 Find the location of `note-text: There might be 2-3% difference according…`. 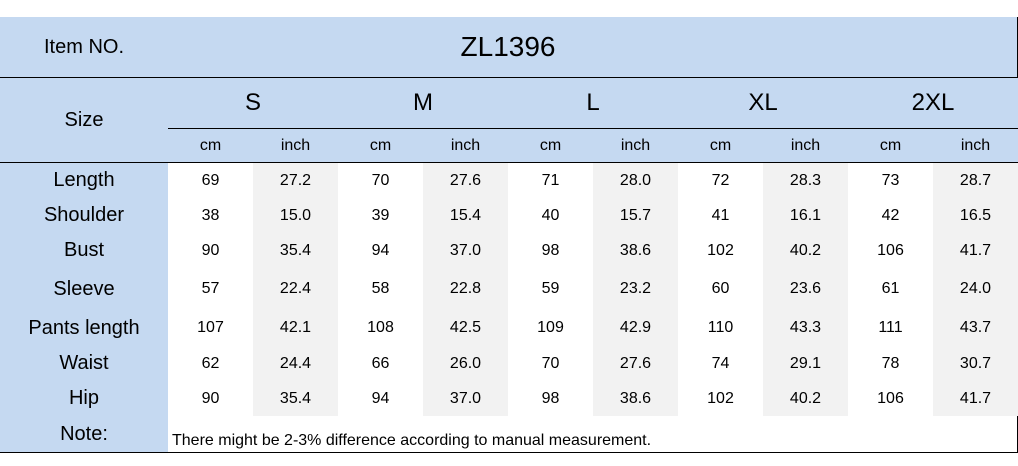

note-text: There might be 2-3% difference according… is located at coordinates (508, 434).